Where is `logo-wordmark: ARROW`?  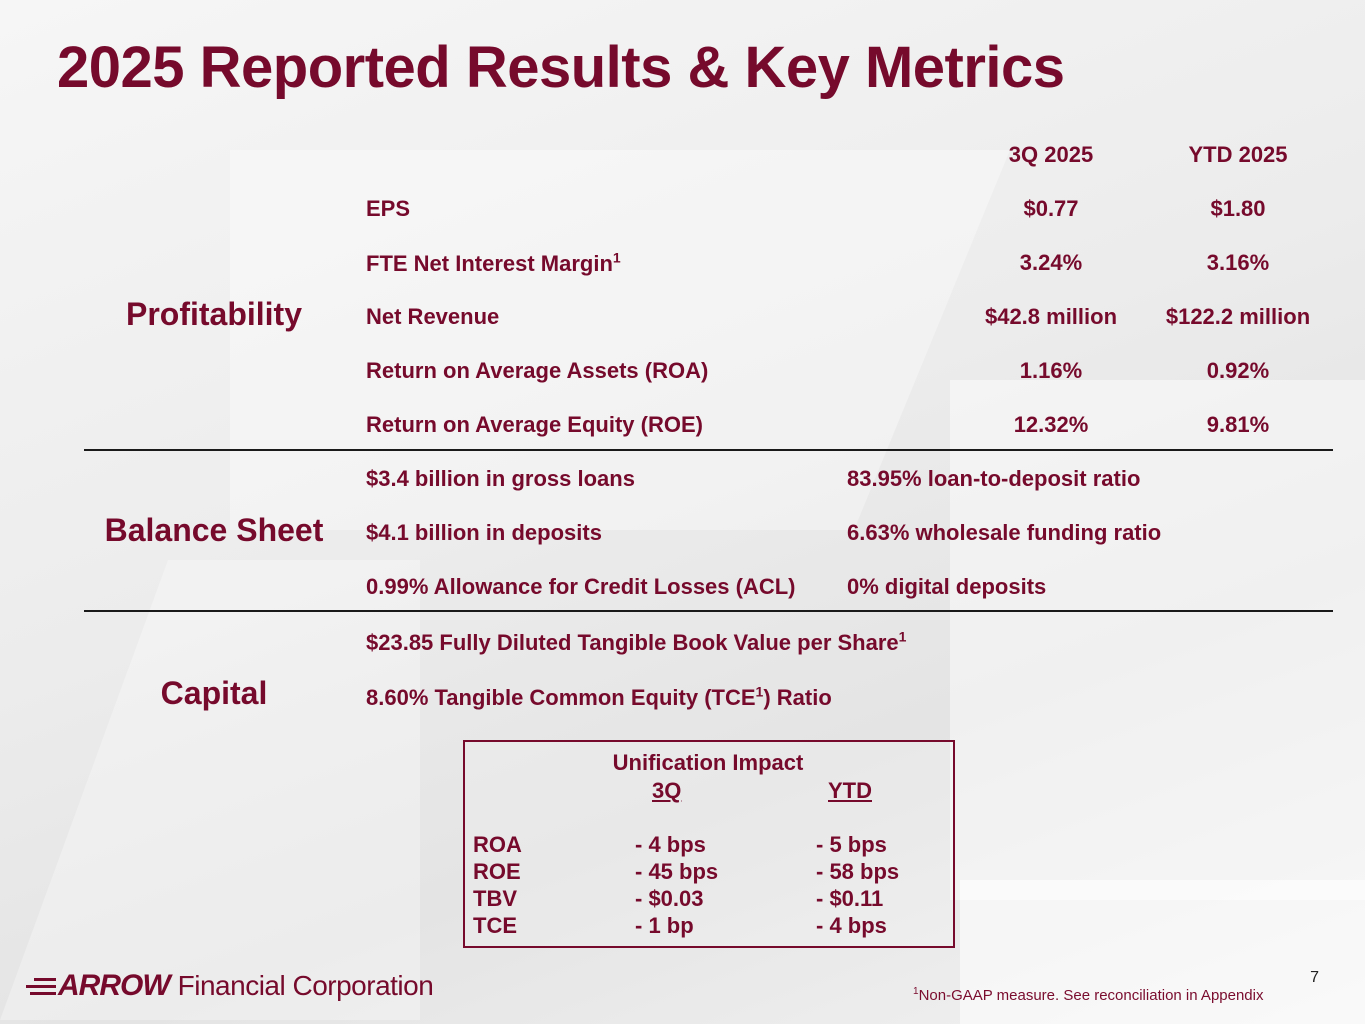 logo-wordmark: ARROW is located at coordinates (114, 985).